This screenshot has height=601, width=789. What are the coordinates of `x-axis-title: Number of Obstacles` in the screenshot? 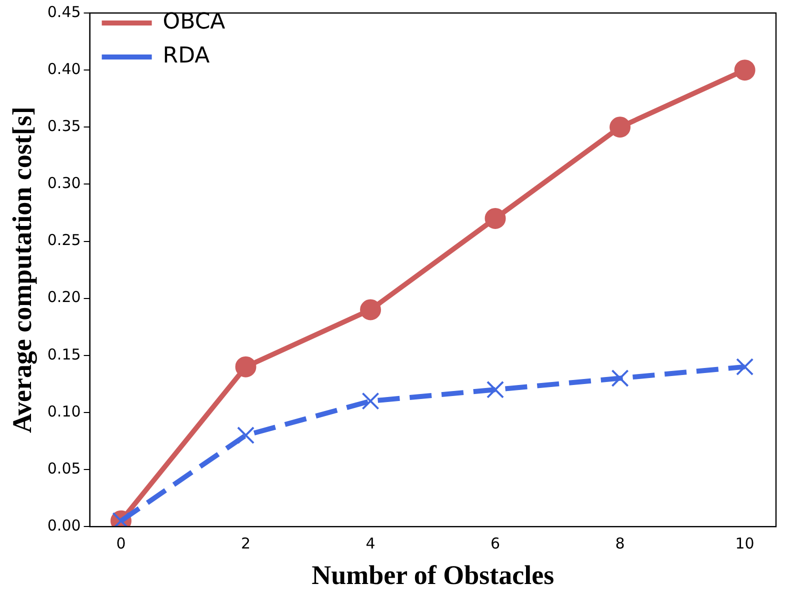 It's located at (433, 575).